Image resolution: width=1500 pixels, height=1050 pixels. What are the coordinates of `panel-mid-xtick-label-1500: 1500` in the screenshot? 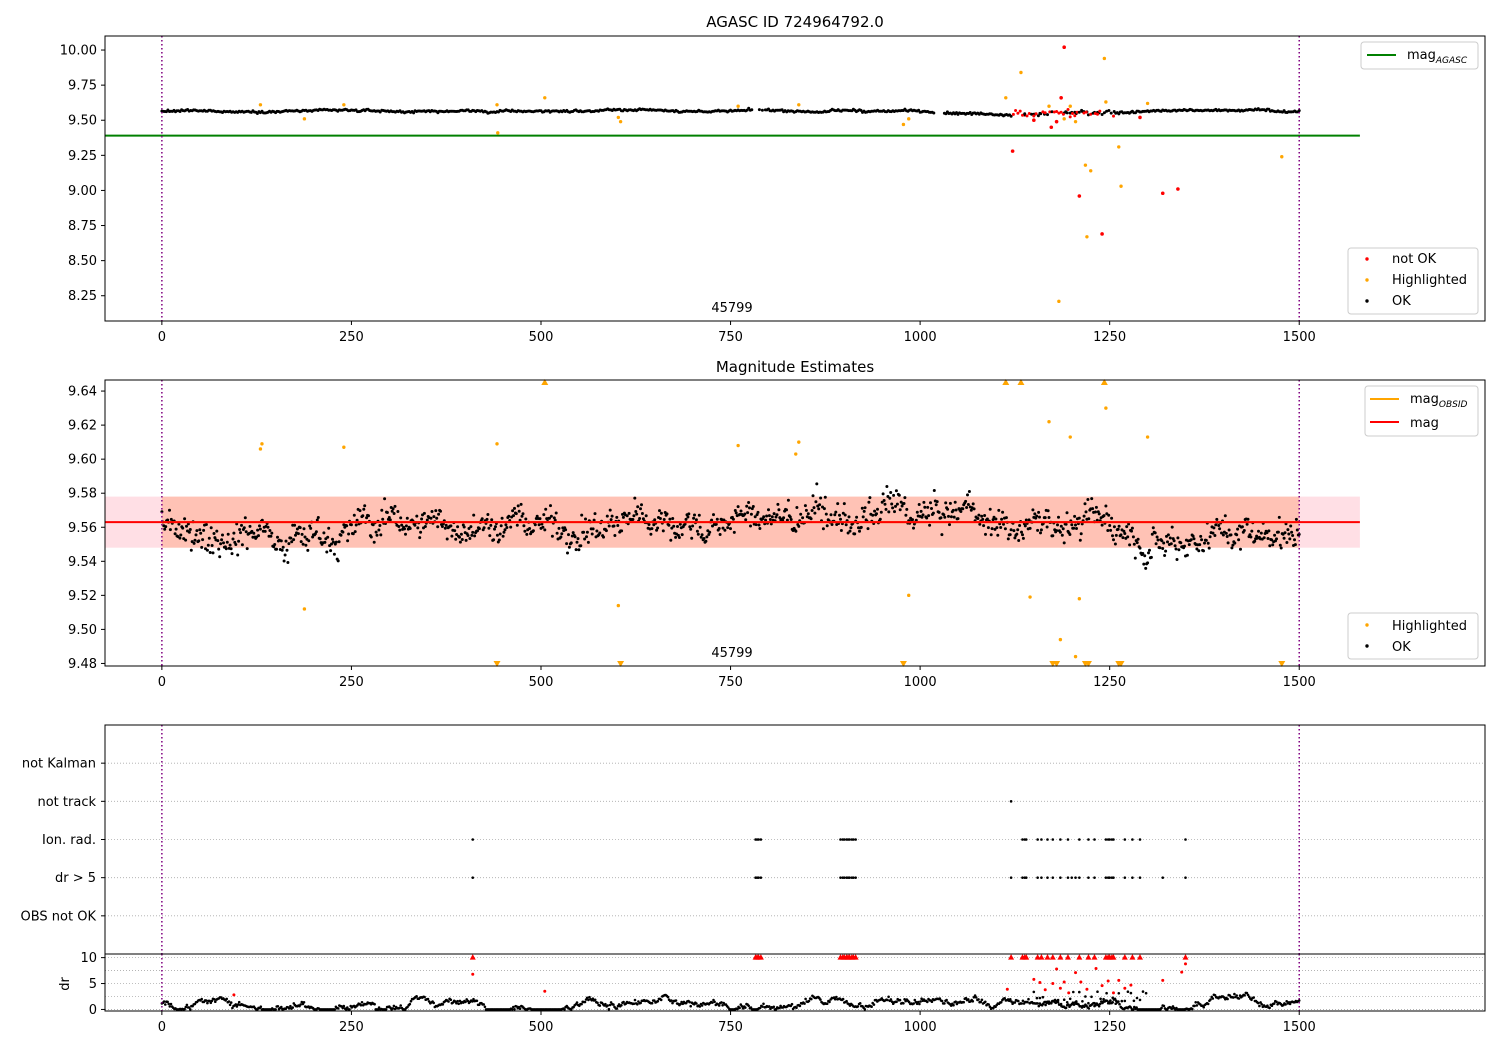 It's located at (1299, 682).